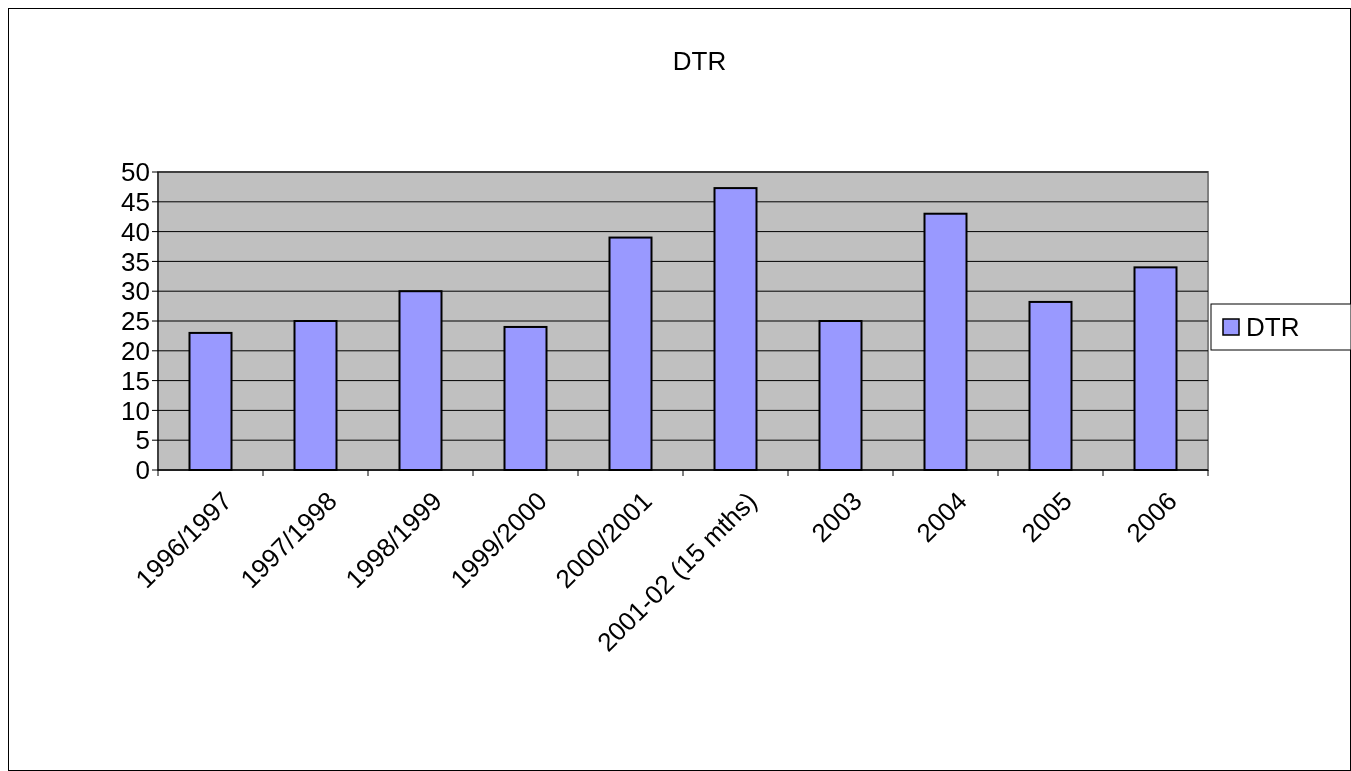 Image resolution: width=1351 pixels, height=771 pixels. What do you see at coordinates (135, 380) in the screenshot?
I see `y-tick-label: 15` at bounding box center [135, 380].